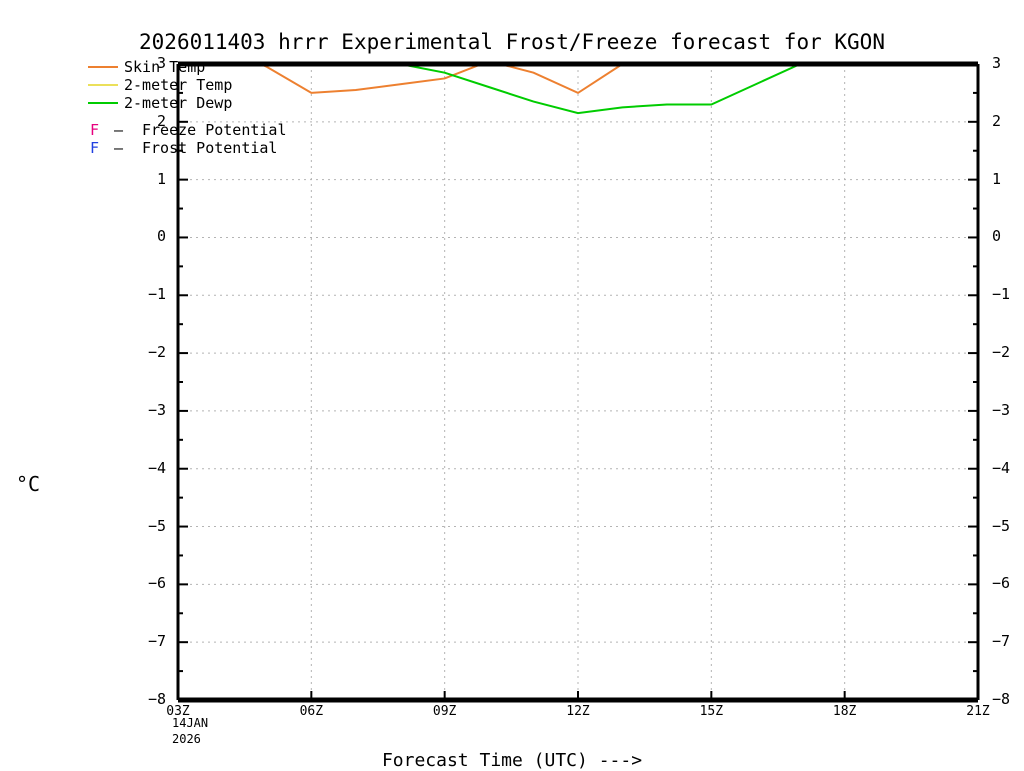 This screenshot has height=771, width=1024. Describe the element at coordinates (442, 79) in the screenshot. I see `series-line-skin-temp` at that location.